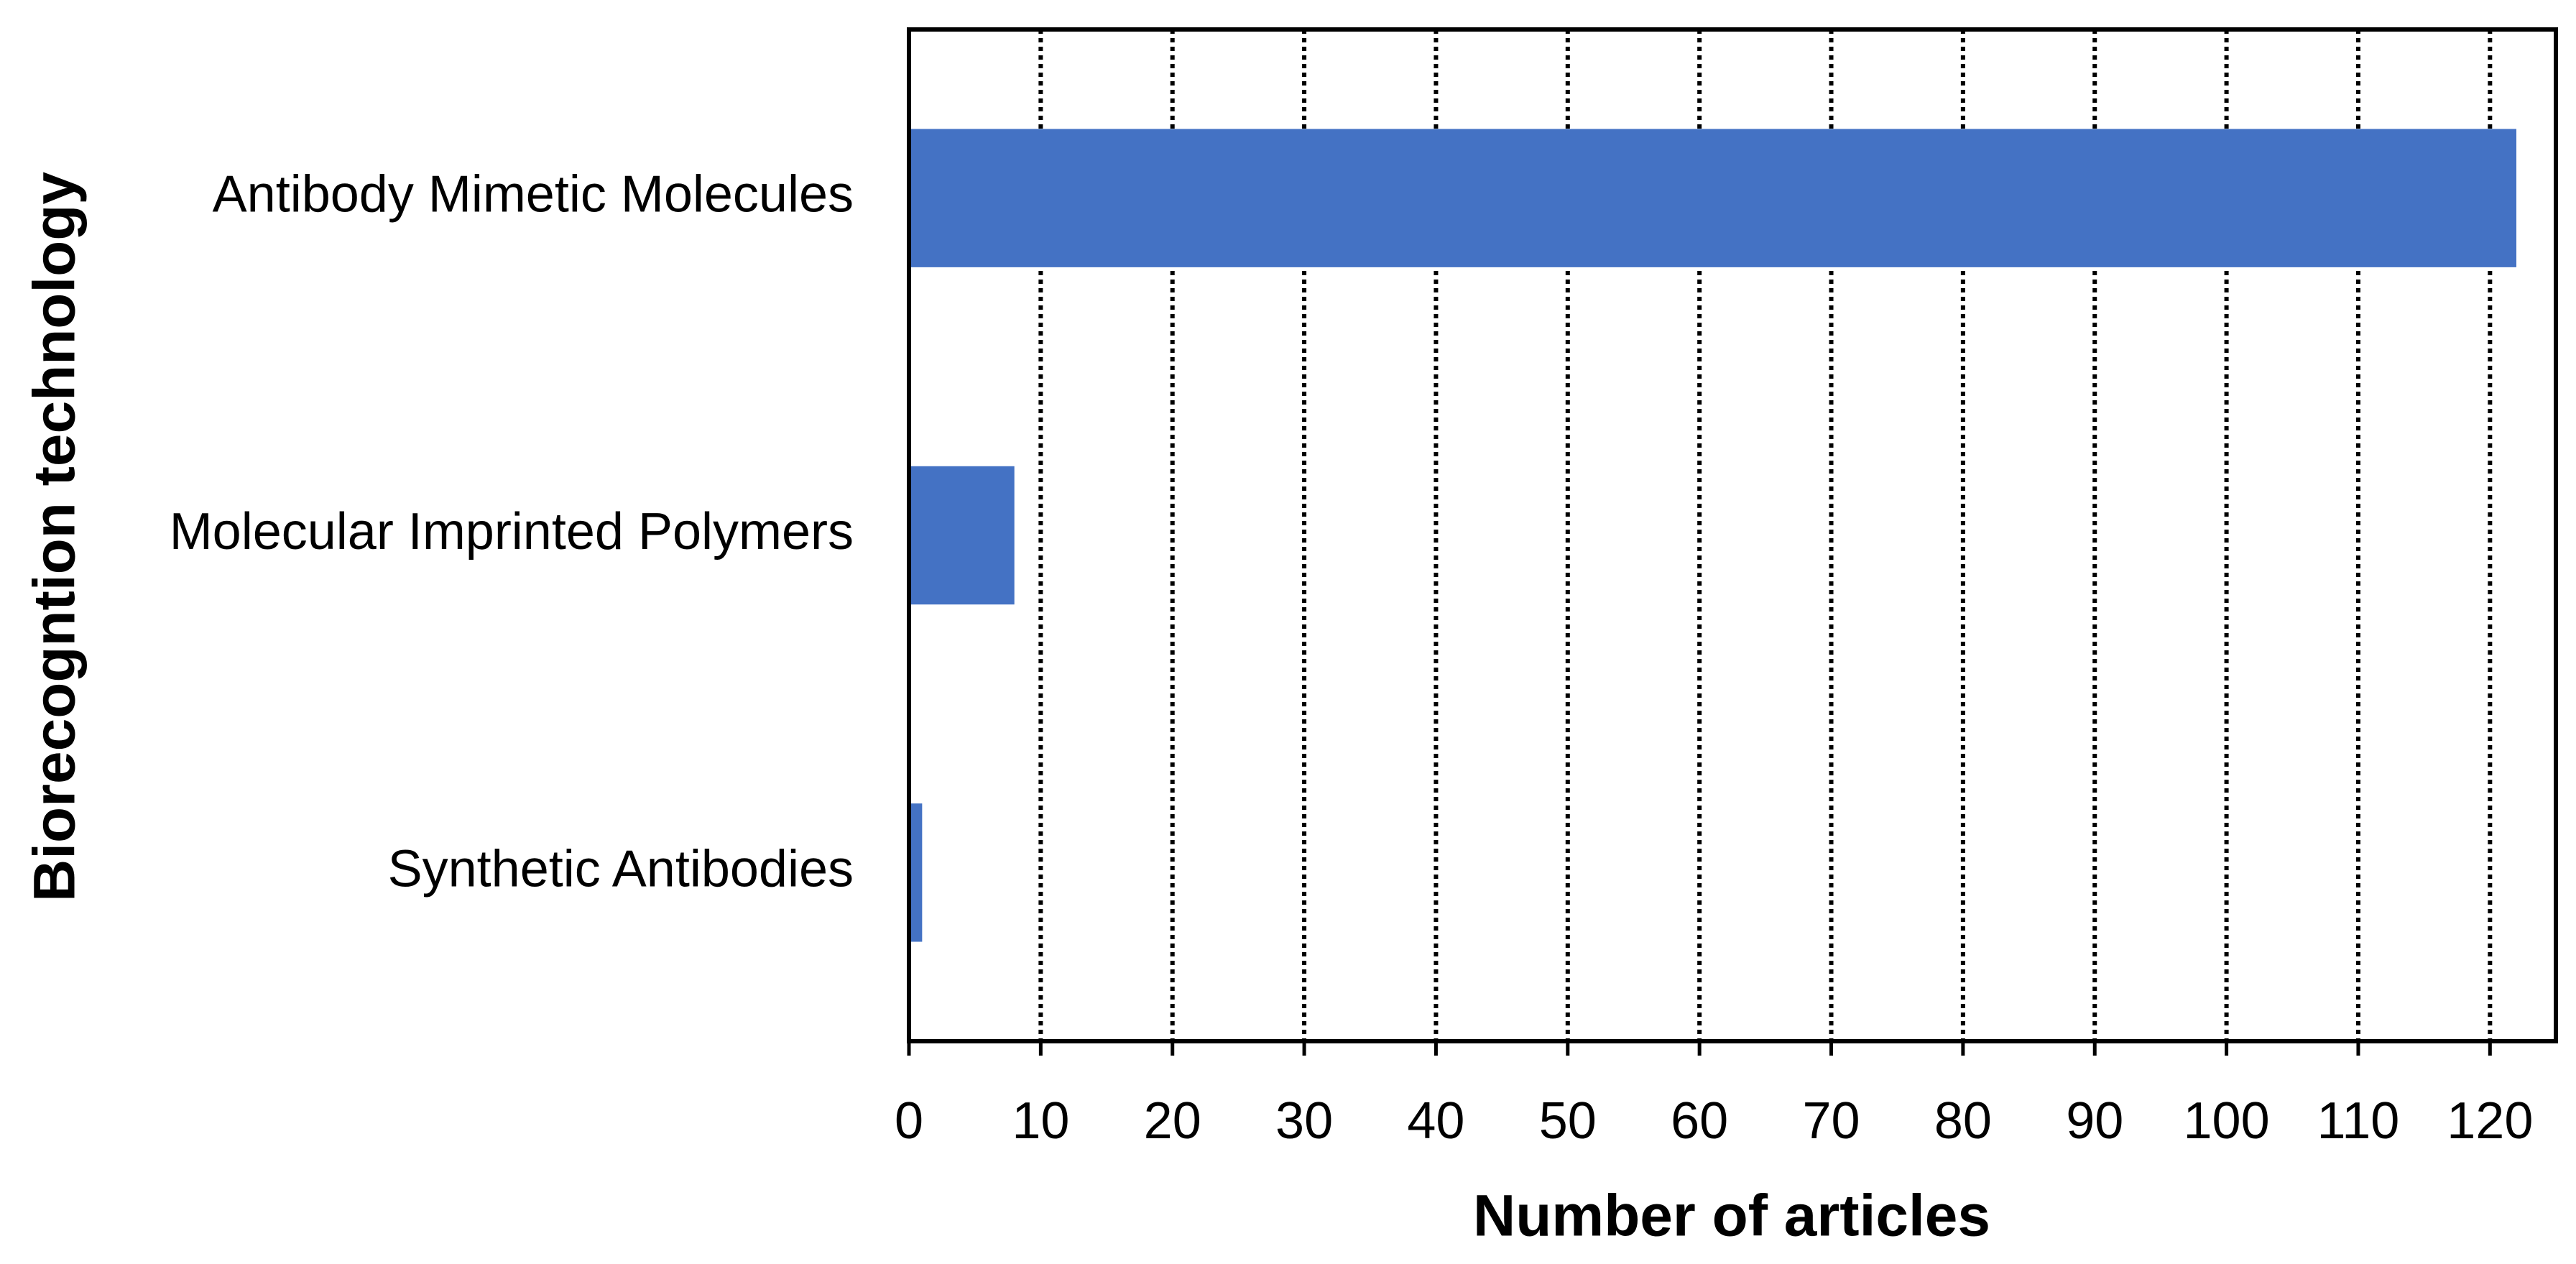 Image resolution: width=2576 pixels, height=1264 pixels. I want to click on x-tick-label: 80, so click(1963, 1121).